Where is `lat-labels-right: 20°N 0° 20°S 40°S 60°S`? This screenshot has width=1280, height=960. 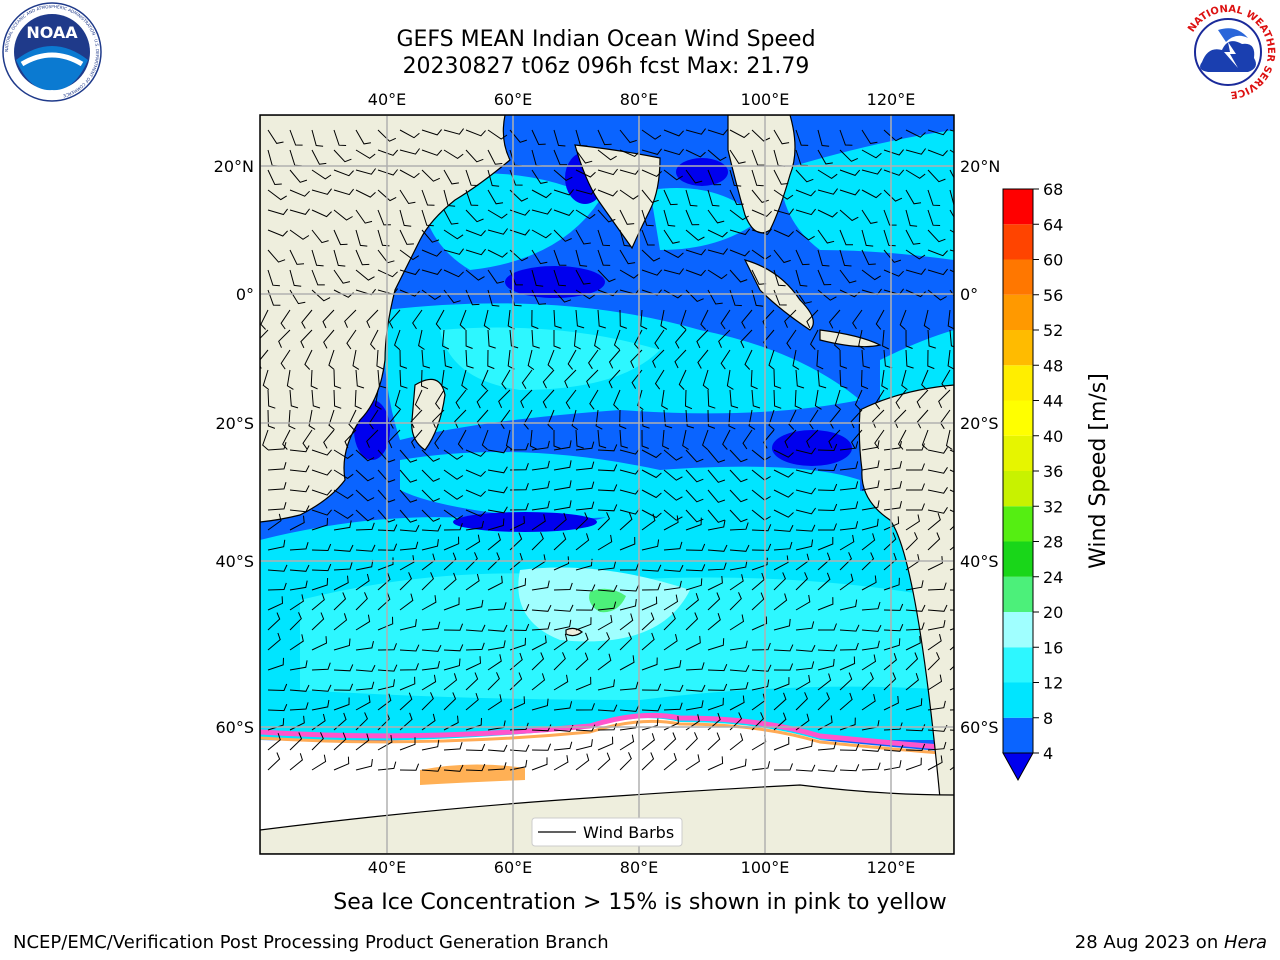
lat-labels-right: 20°N 0° 20°S 40°S 60°S is located at coordinates (980, 447).